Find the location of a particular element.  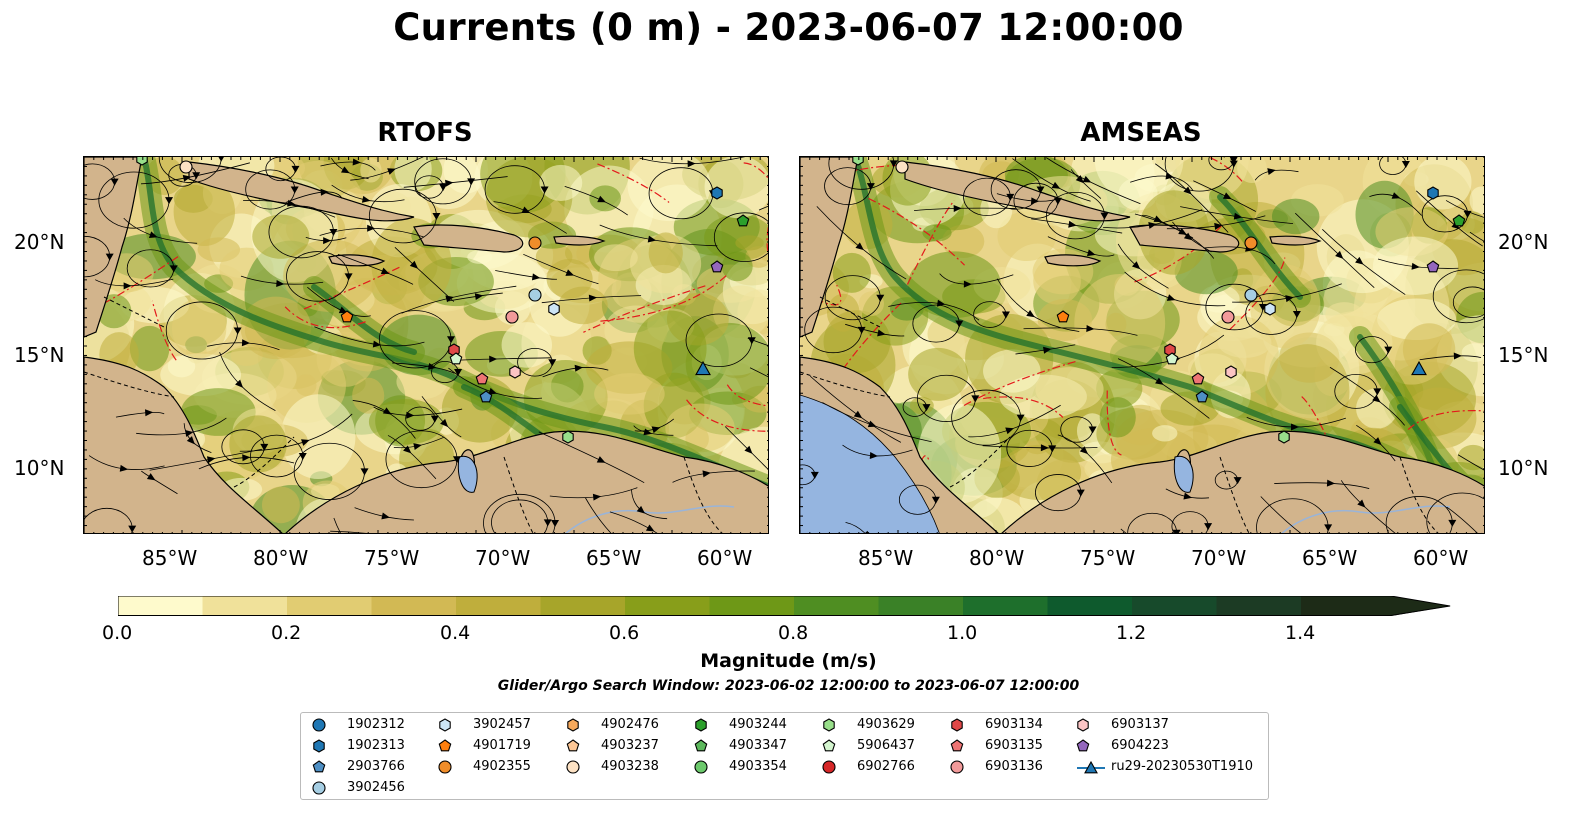

cbar-tick-2: 0.4 is located at coordinates (455, 633).